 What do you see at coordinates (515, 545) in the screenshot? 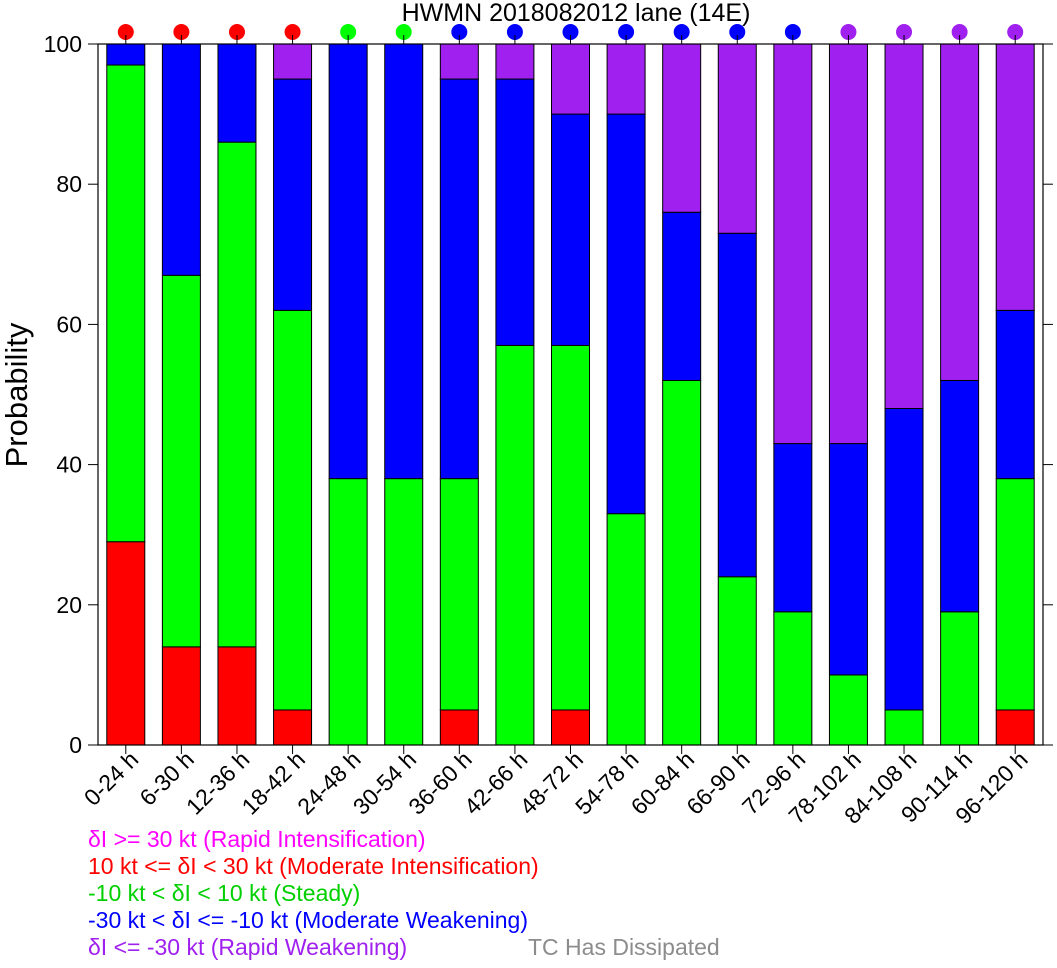
I see `bar-segment-steady-42-66h` at bounding box center [515, 545].